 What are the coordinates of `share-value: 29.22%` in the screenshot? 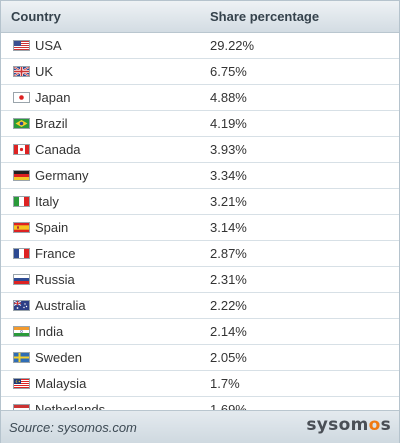 It's located at (232, 45).